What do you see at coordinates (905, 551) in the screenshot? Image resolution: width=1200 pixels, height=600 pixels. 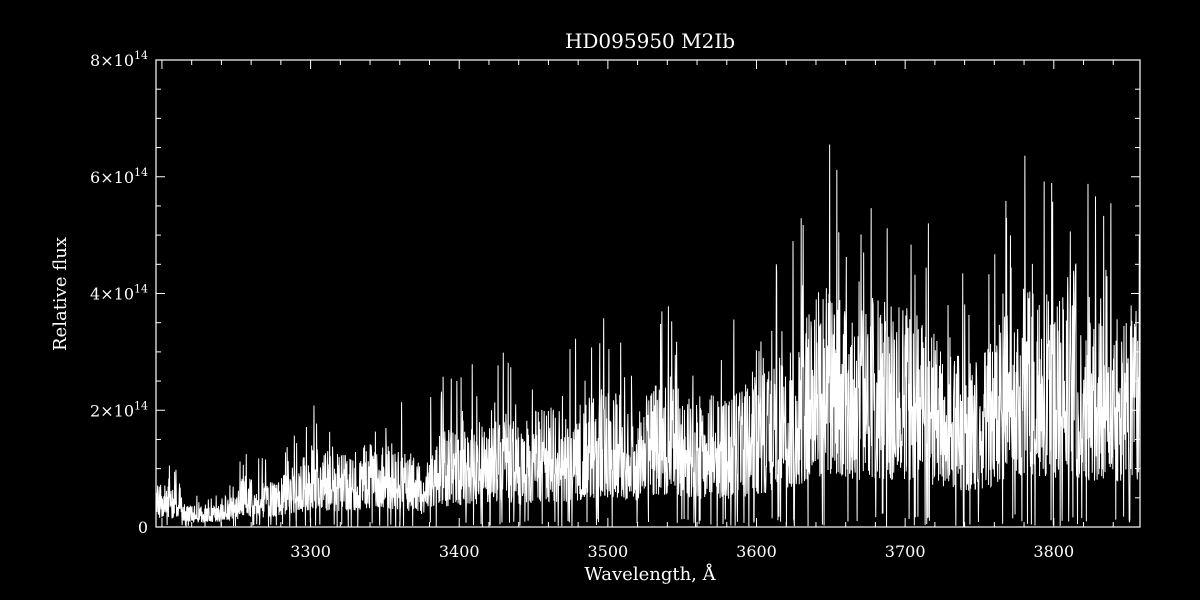 I see `x-tick-label: 3700` at bounding box center [905, 551].